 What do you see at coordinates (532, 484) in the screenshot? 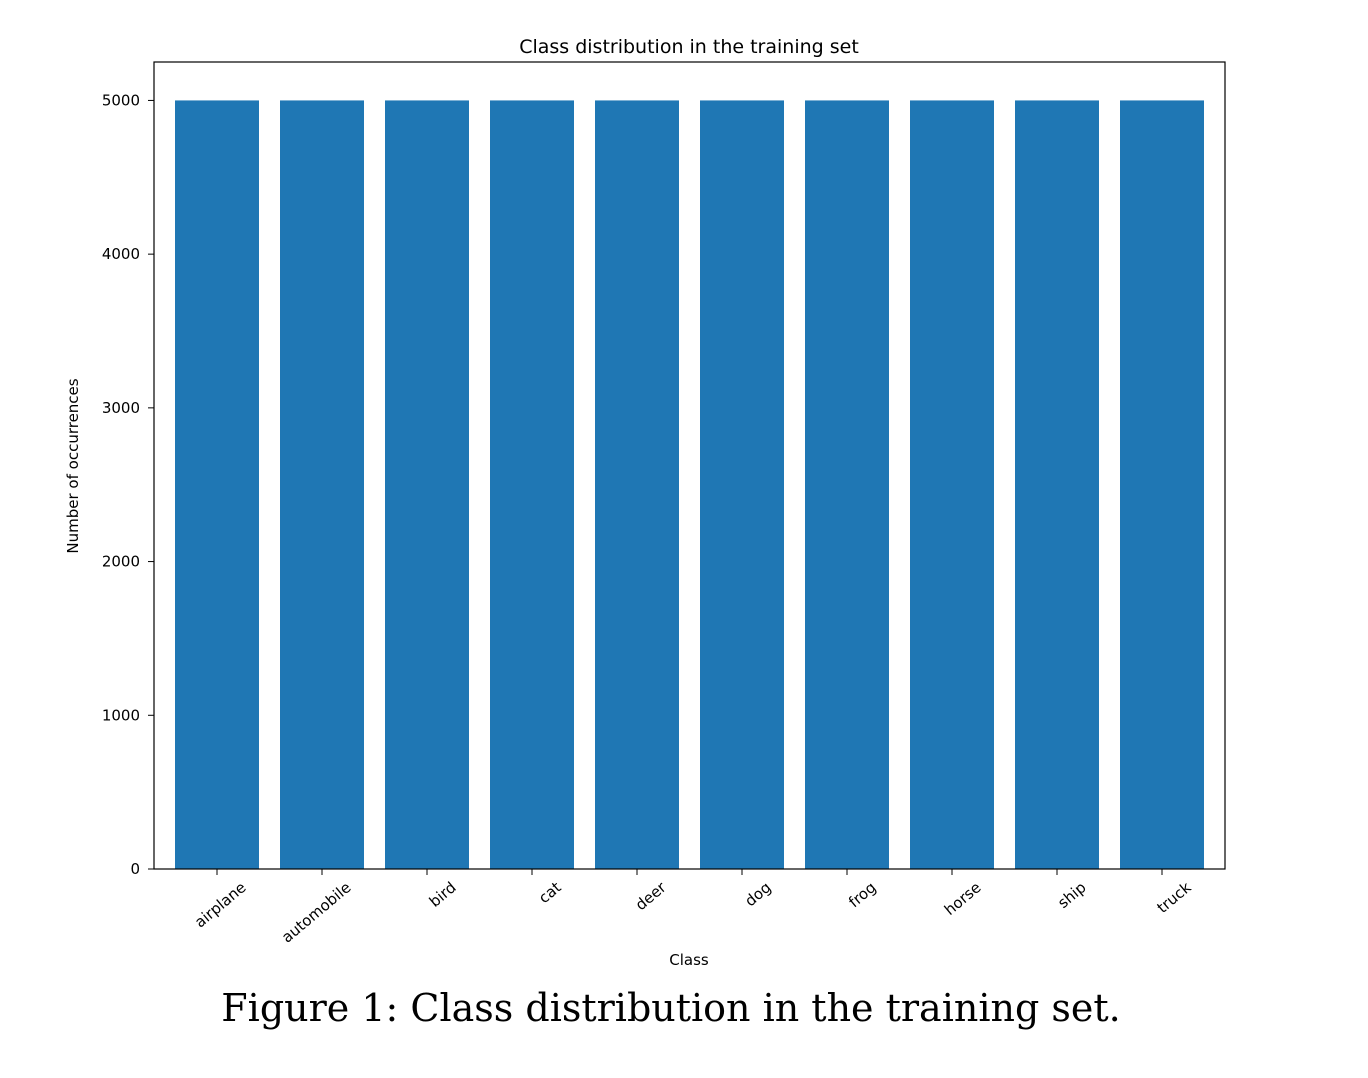
I see `bar-cat` at bounding box center [532, 484].